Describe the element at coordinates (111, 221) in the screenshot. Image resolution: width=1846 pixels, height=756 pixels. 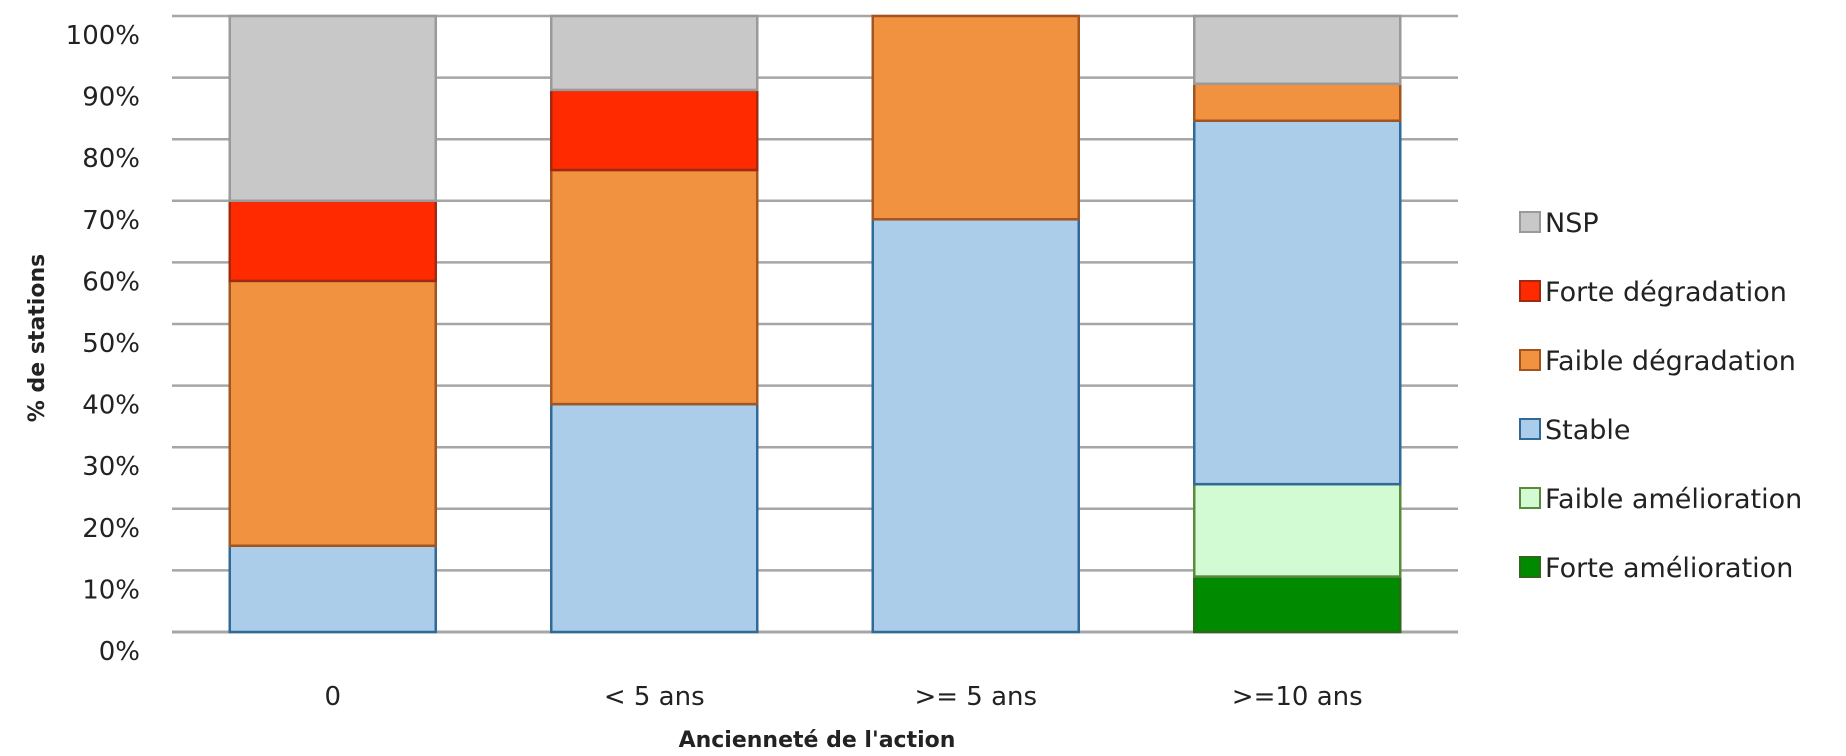
I see `y-tick-label: 70%` at that location.